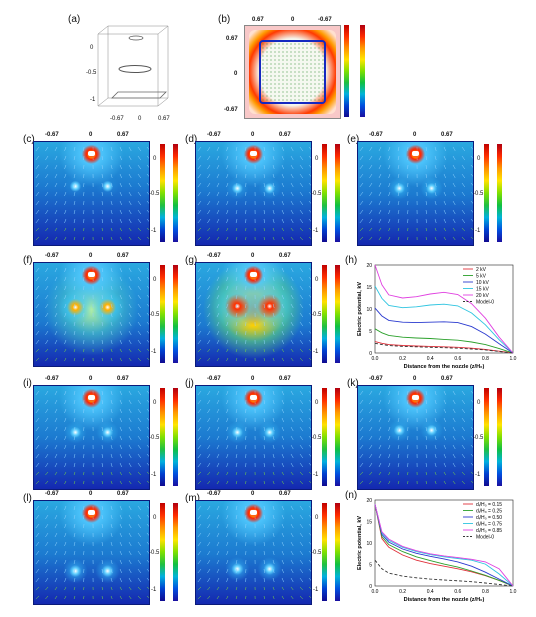 This screenshot has width=536, height=617. What do you see at coordinates (325, 20) in the screenshot?
I see `panel-b-xtick-2: -0.67` at bounding box center [325, 20].